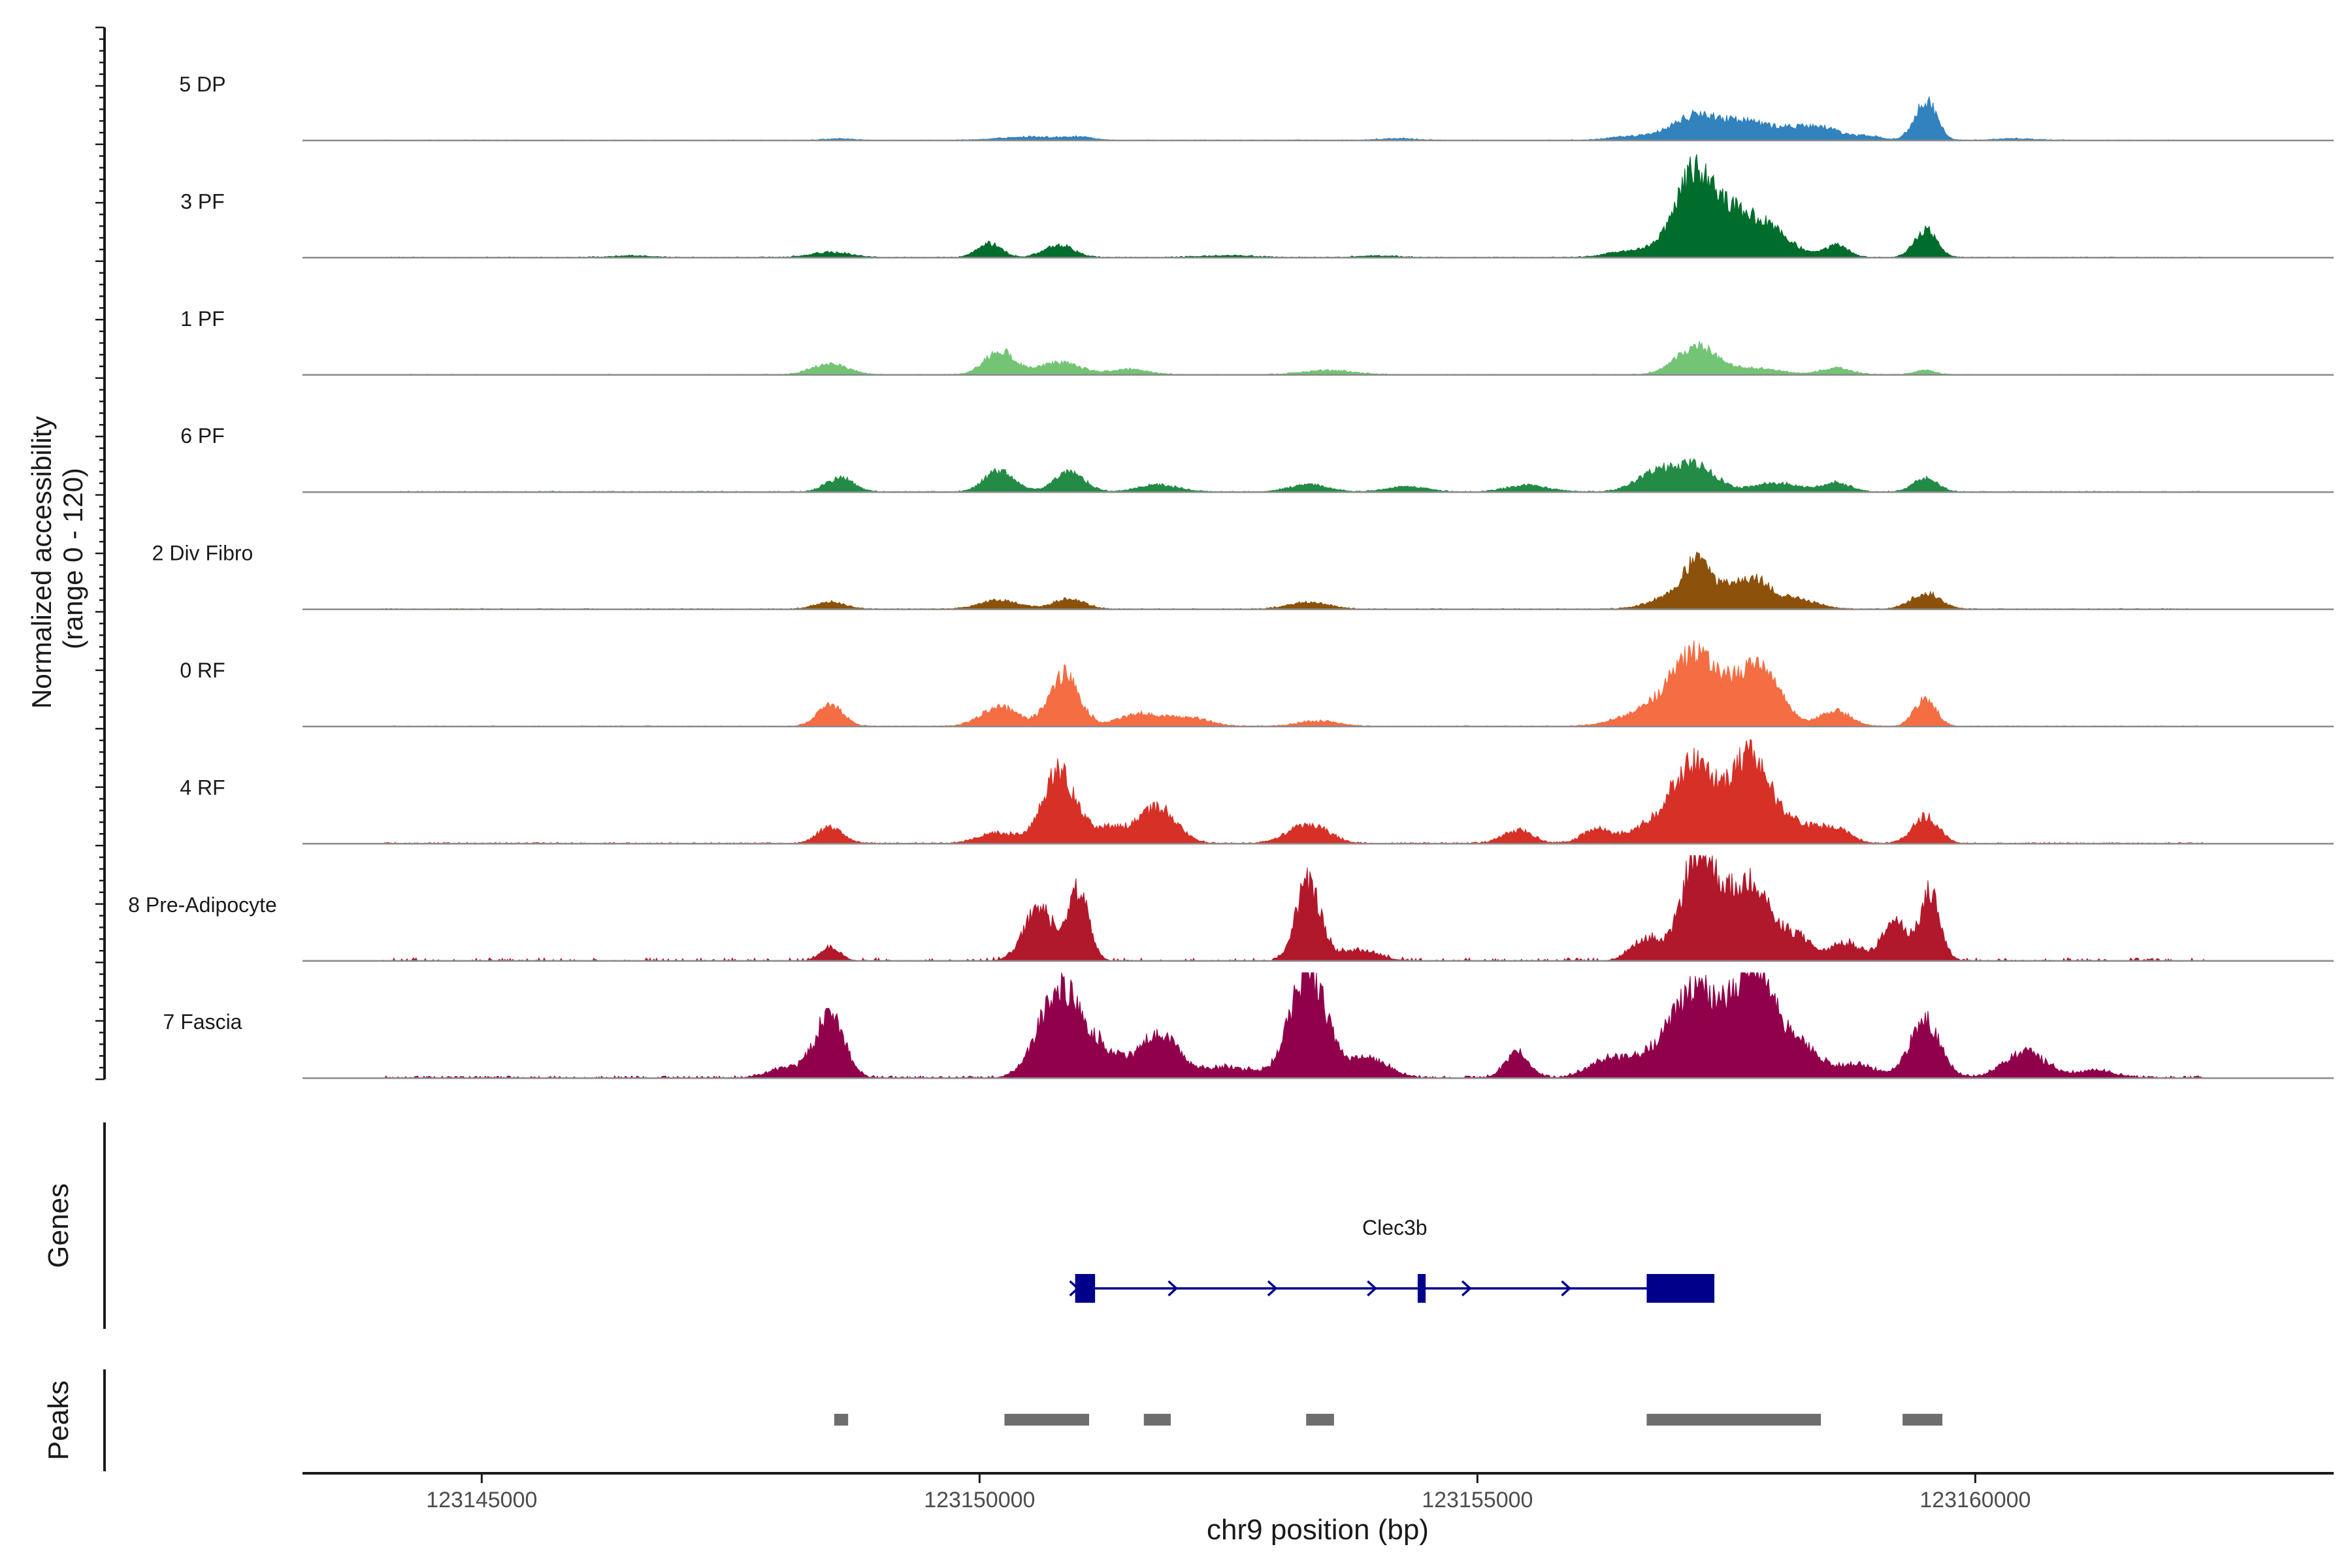 Image resolution: width=2352 pixels, height=1568 pixels. Describe the element at coordinates (202, 670) in the screenshot. I see `track-label: 0 RF` at that location.